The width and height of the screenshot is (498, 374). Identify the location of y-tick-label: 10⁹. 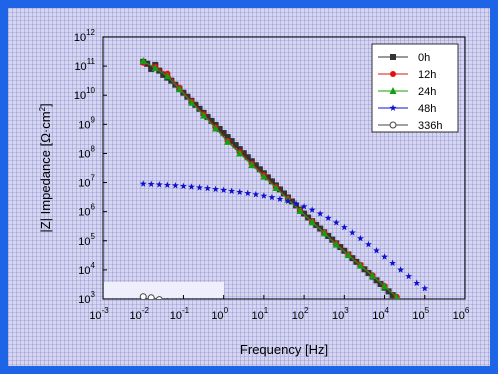
(86, 123).